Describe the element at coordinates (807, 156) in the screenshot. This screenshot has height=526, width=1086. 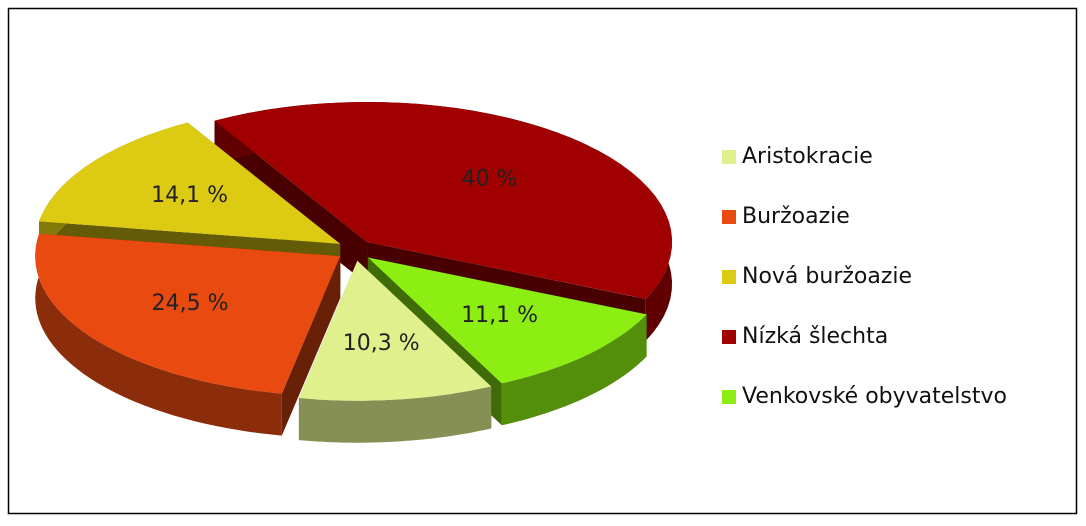
I see `legend-label: Aristokracie` at that location.